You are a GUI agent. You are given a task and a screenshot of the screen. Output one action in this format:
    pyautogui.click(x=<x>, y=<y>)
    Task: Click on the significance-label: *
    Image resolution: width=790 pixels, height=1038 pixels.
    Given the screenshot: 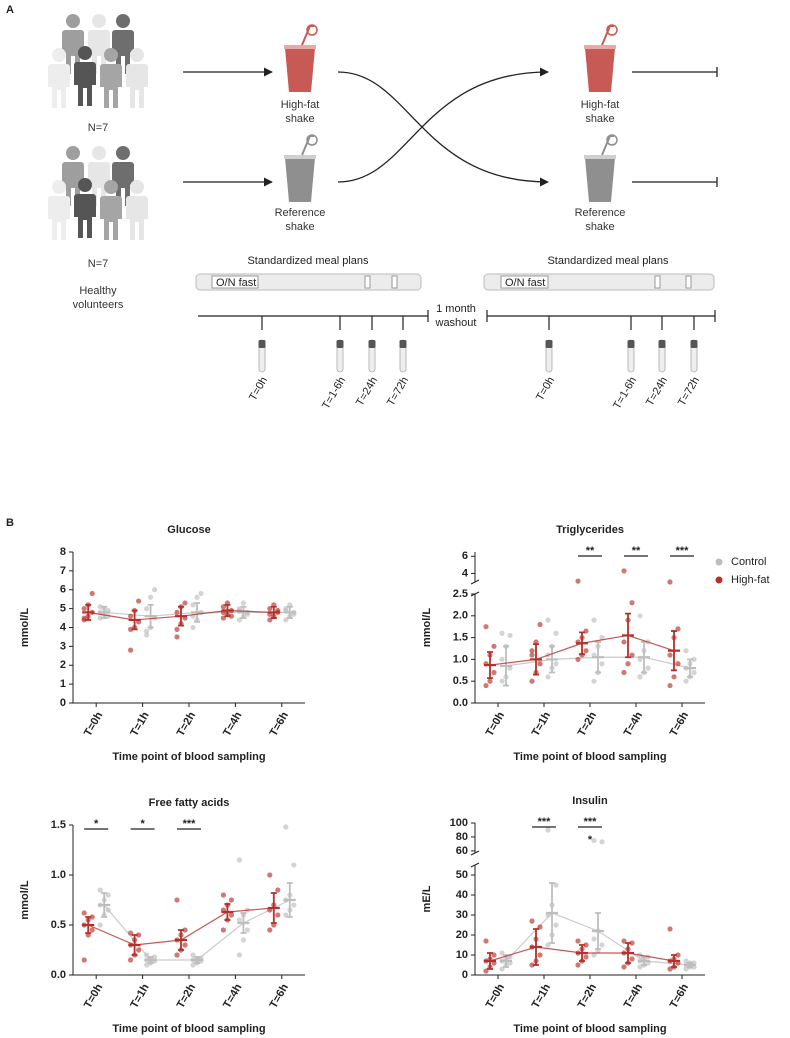 What is the action you would take?
    pyautogui.click(x=590, y=840)
    